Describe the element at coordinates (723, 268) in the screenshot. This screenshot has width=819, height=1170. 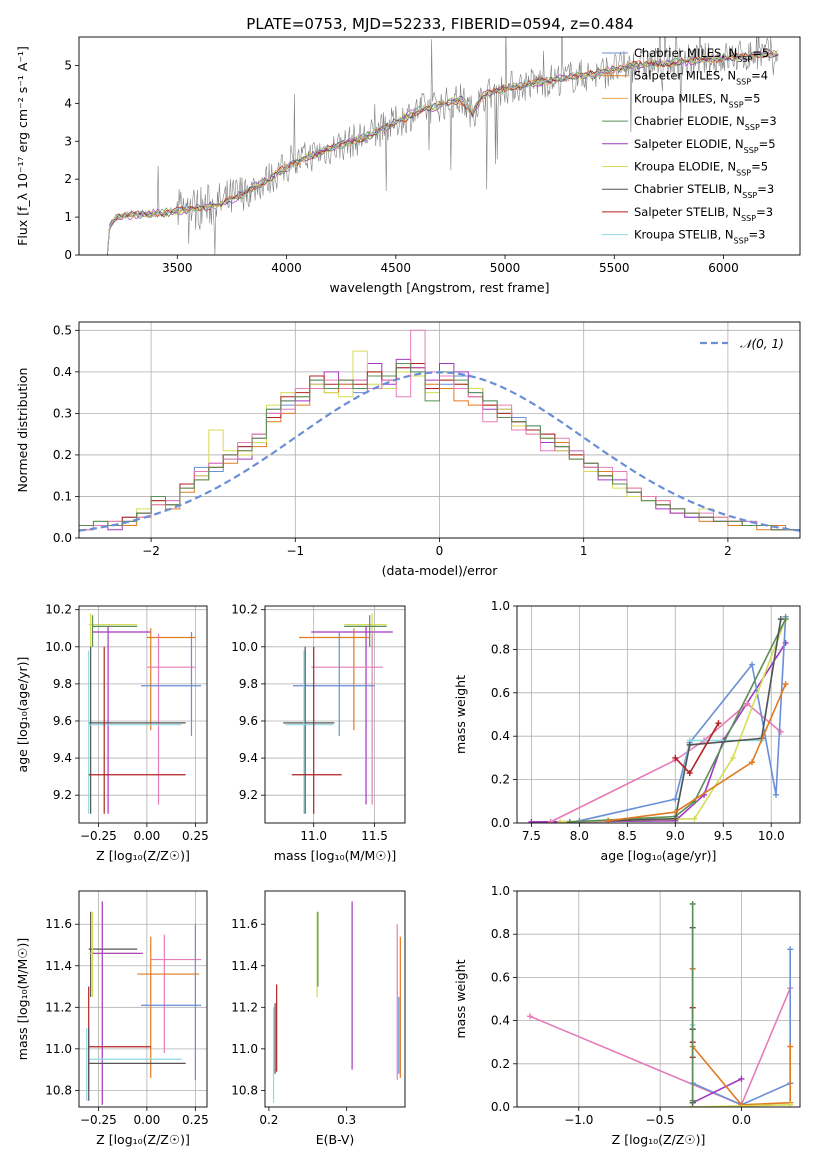
I see `x-tick-label: 6000` at that location.